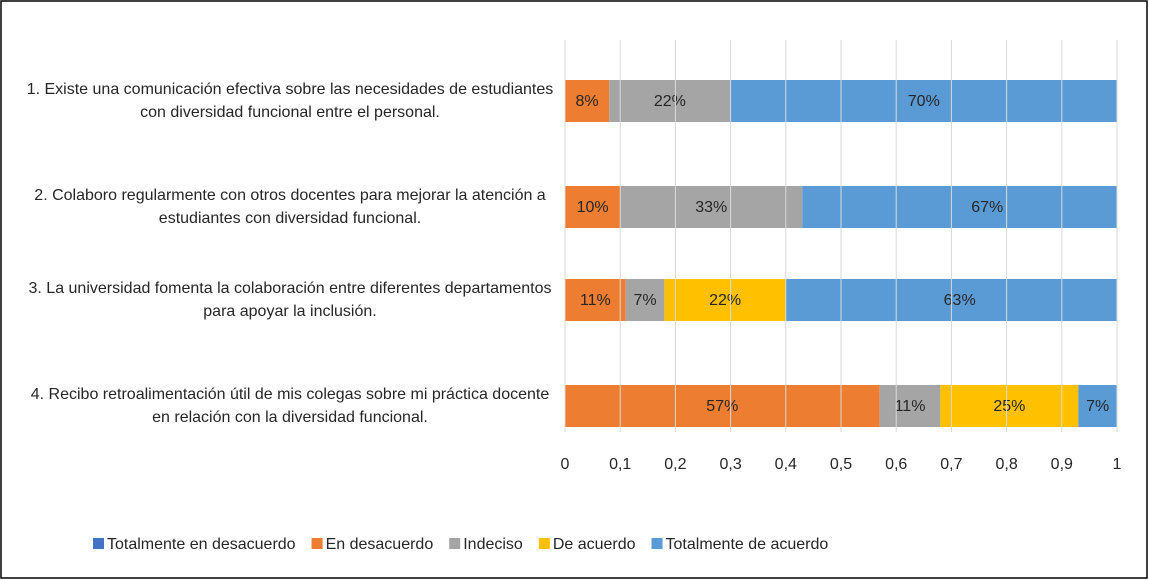  What do you see at coordinates (201, 544) in the screenshot?
I see `legend-label: Totalmente en desacuerdo` at bounding box center [201, 544].